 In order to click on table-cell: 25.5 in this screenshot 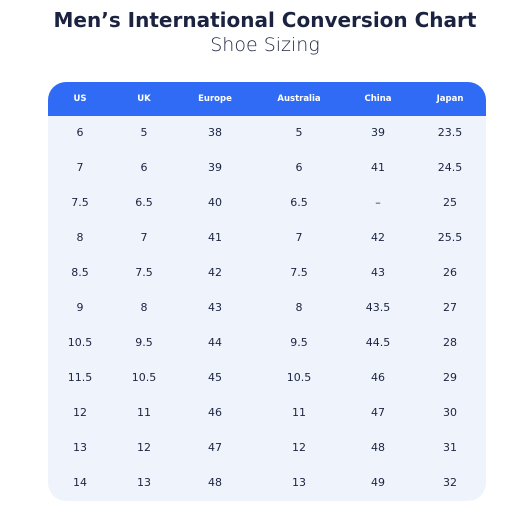, I will do `click(450, 237)`.